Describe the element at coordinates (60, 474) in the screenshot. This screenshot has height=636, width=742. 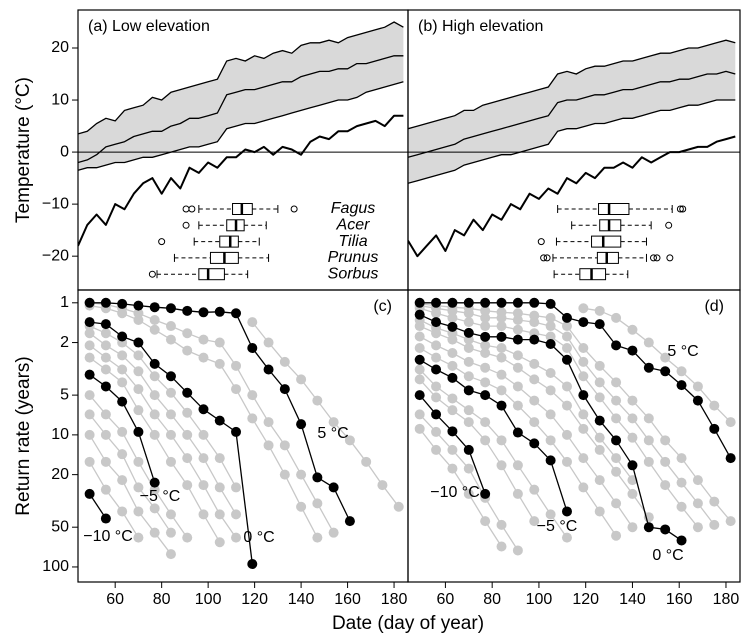
I see `y-tick-label: 20` at that location.